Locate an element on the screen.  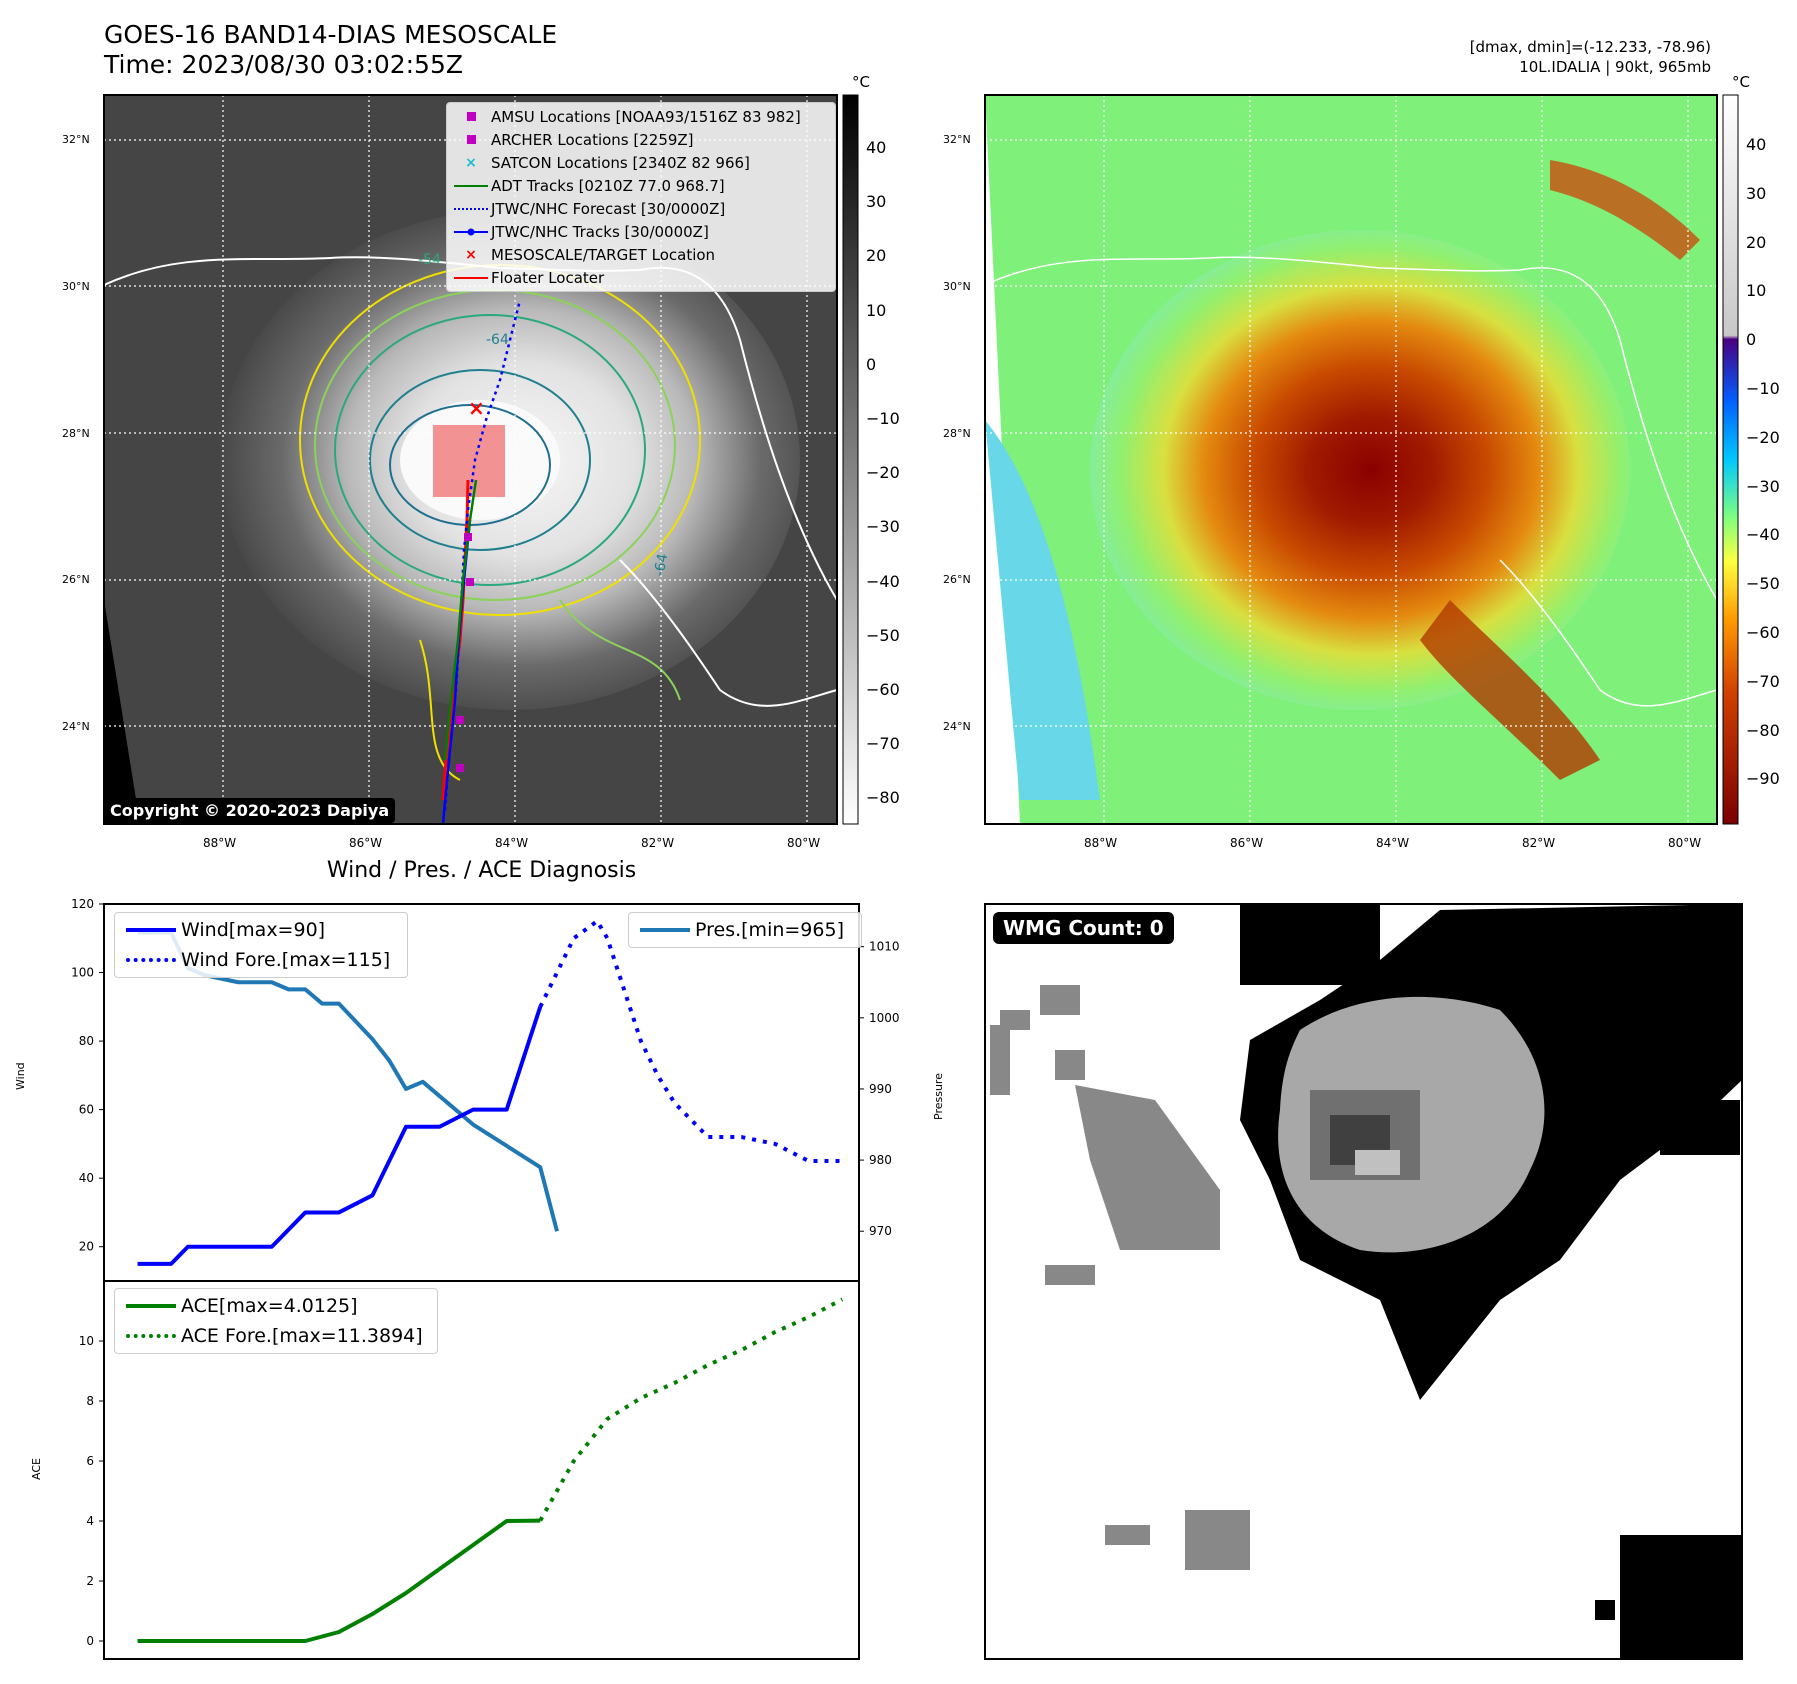
pressure-tick-label: 1010 is located at coordinates (884, 947).